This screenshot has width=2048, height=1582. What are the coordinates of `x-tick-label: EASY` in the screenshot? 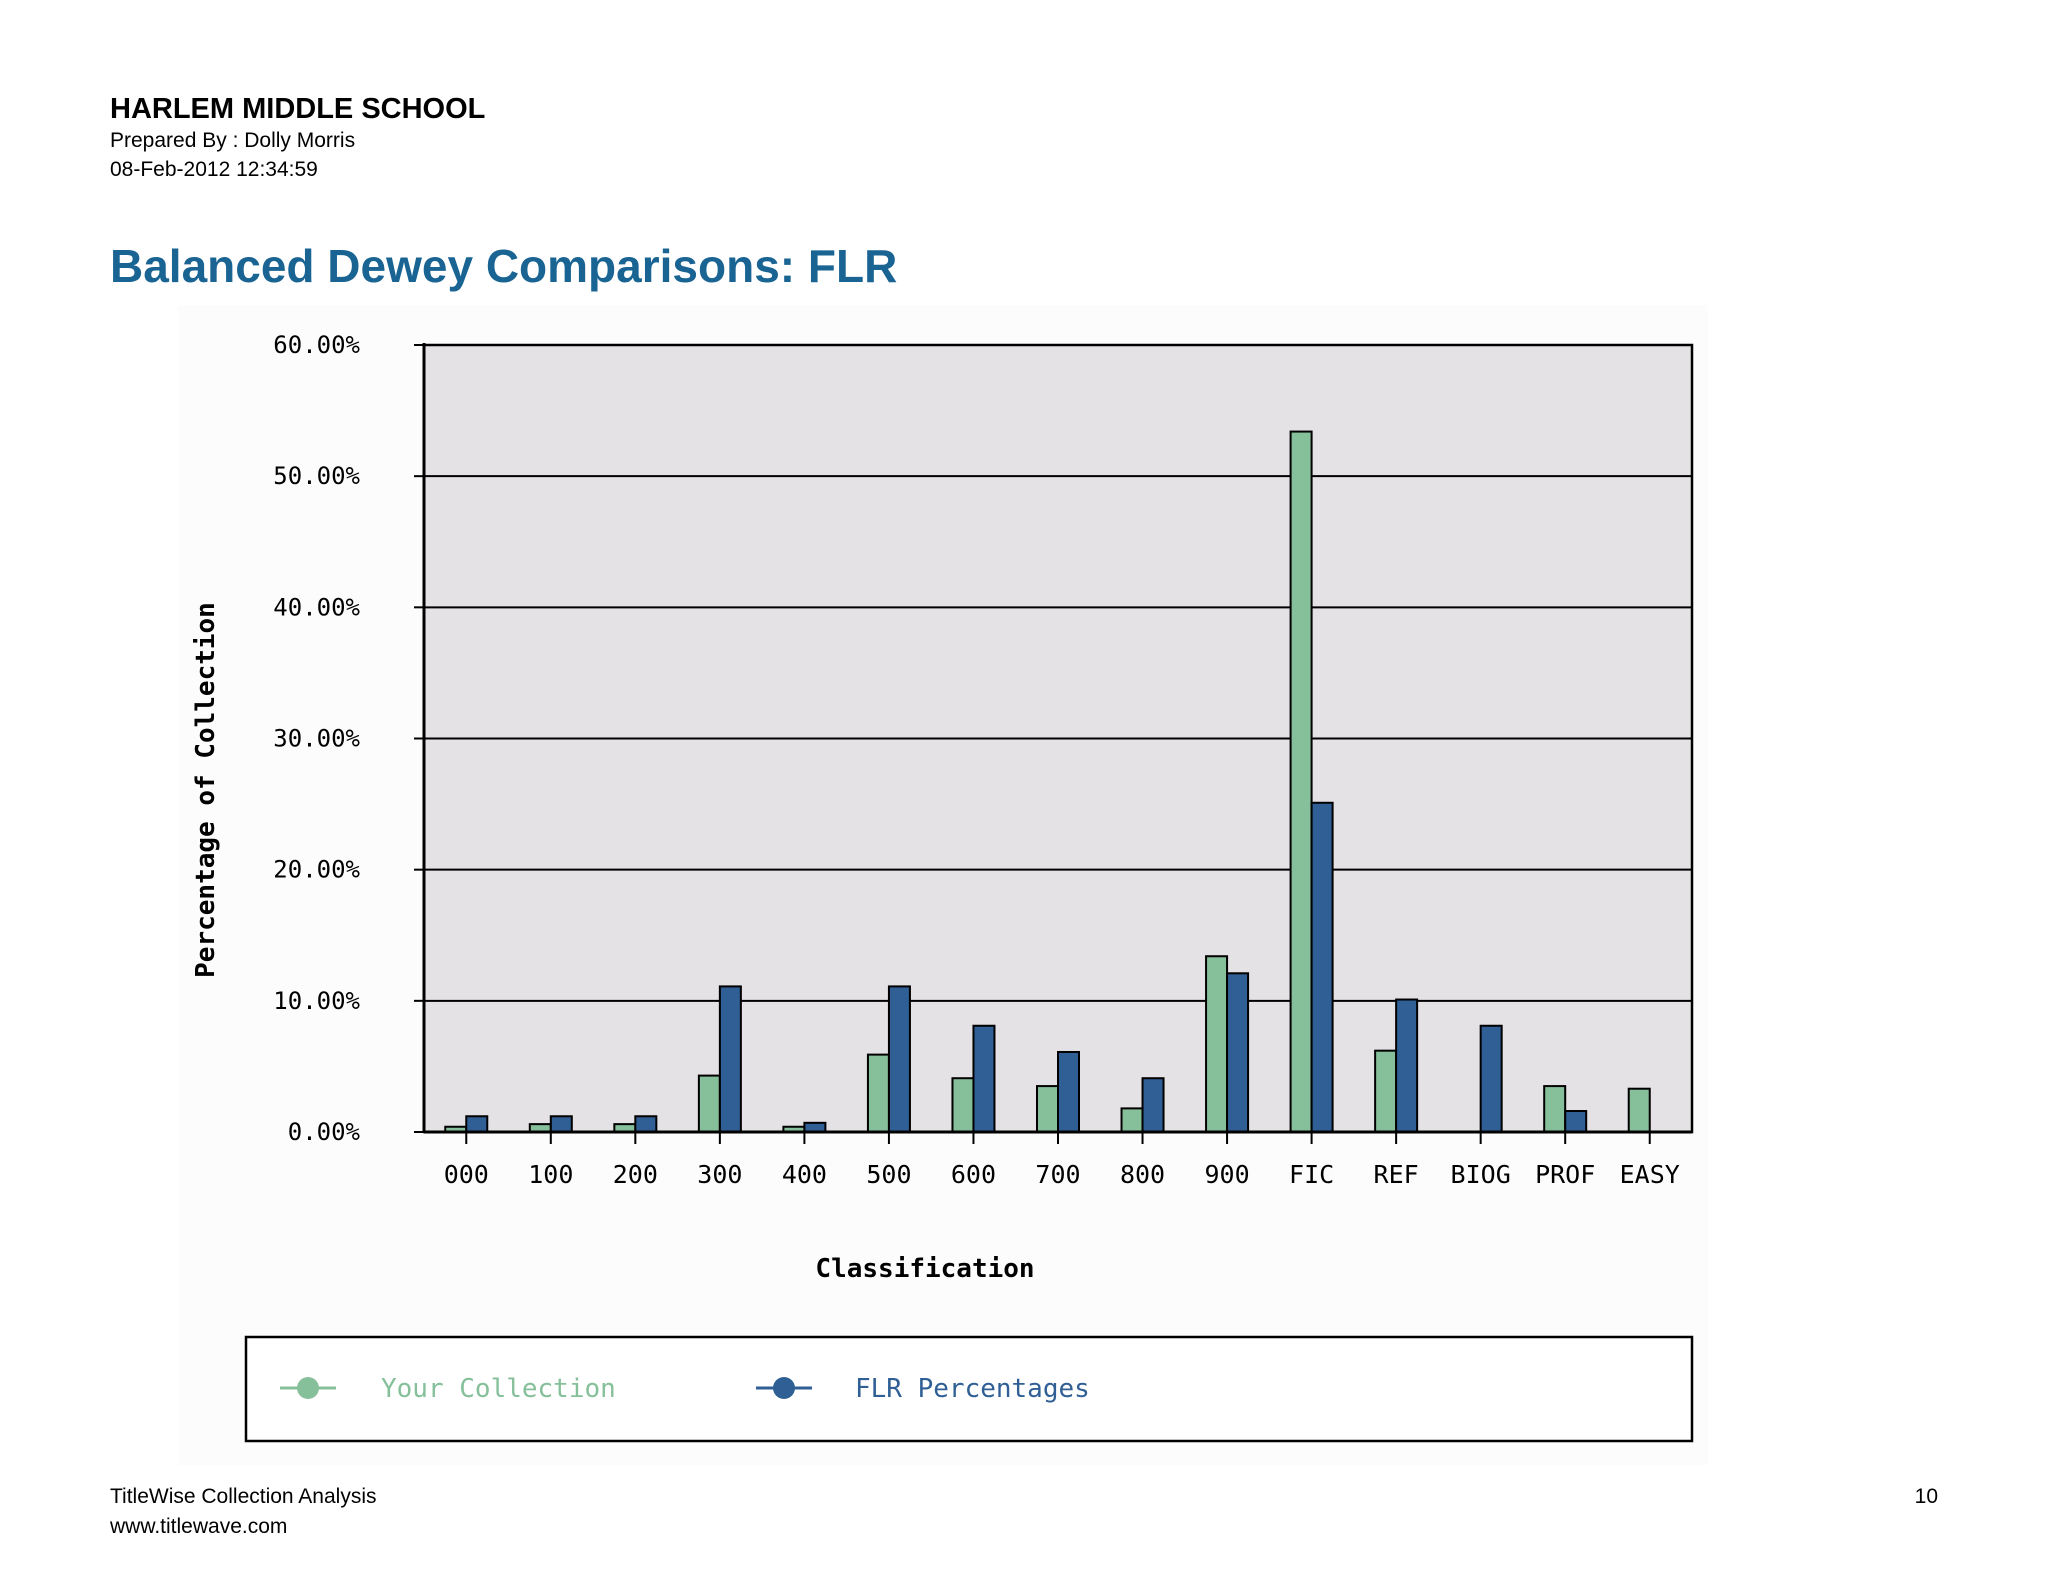 It's located at (1650, 1174).